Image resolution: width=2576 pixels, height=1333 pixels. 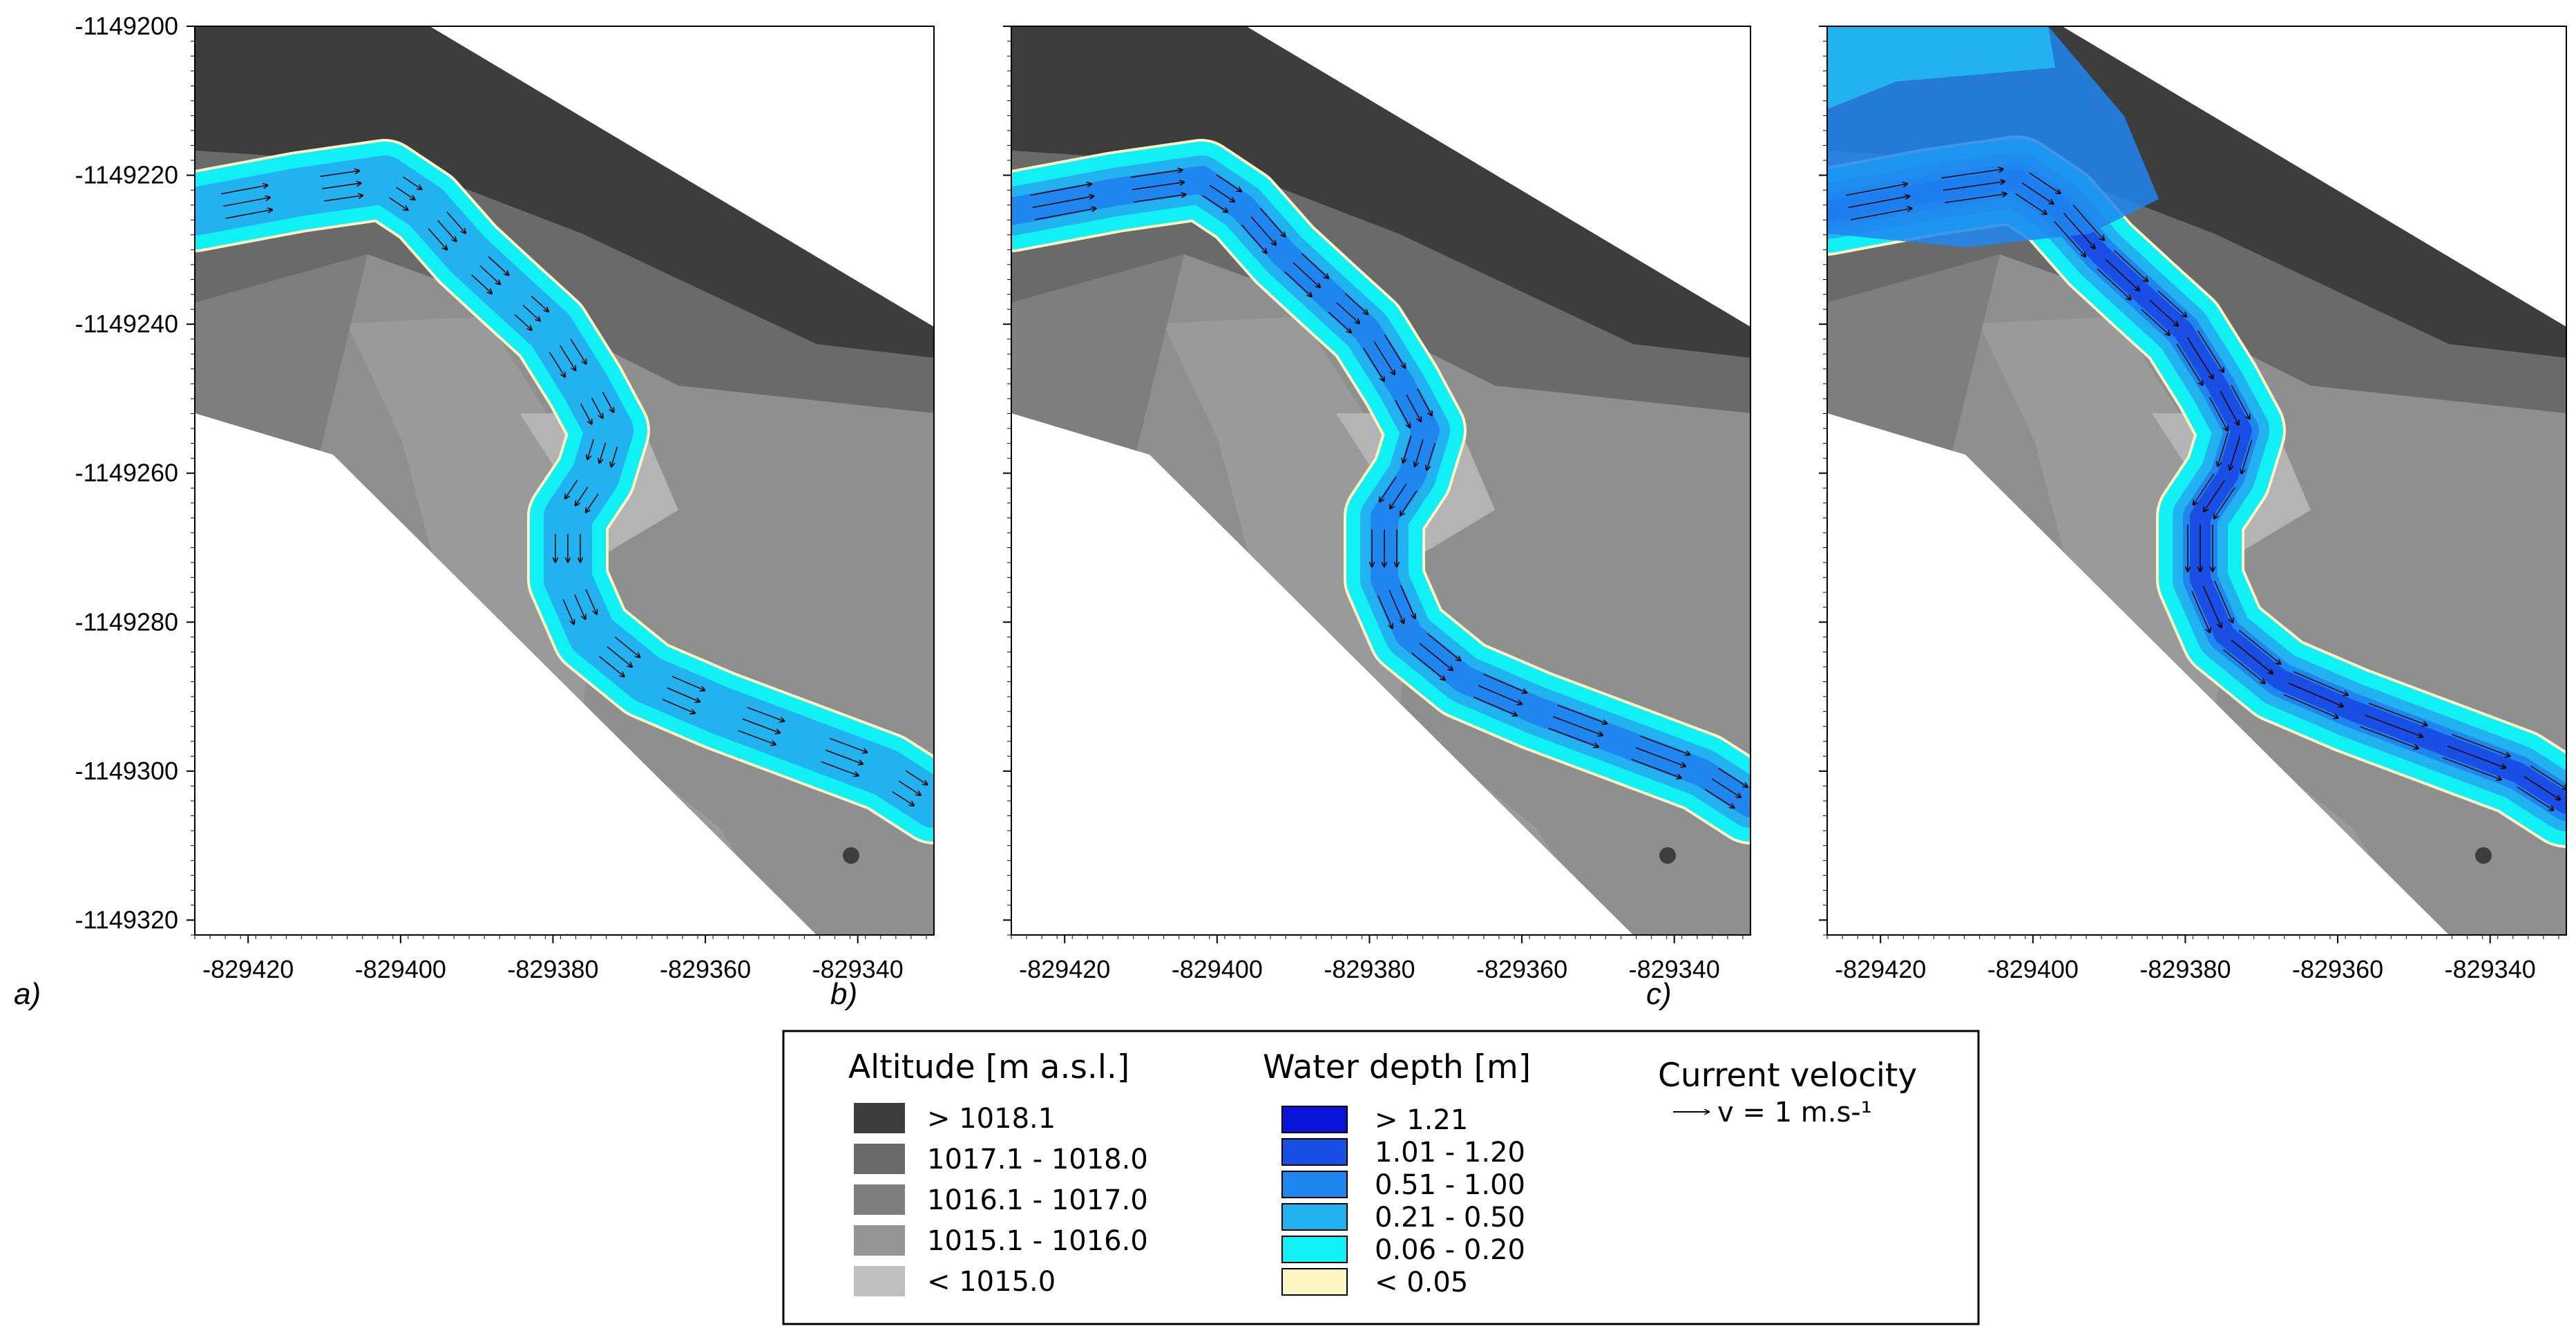 What do you see at coordinates (248, 969) in the screenshot?
I see `x-tick-label: -829420` at bounding box center [248, 969].